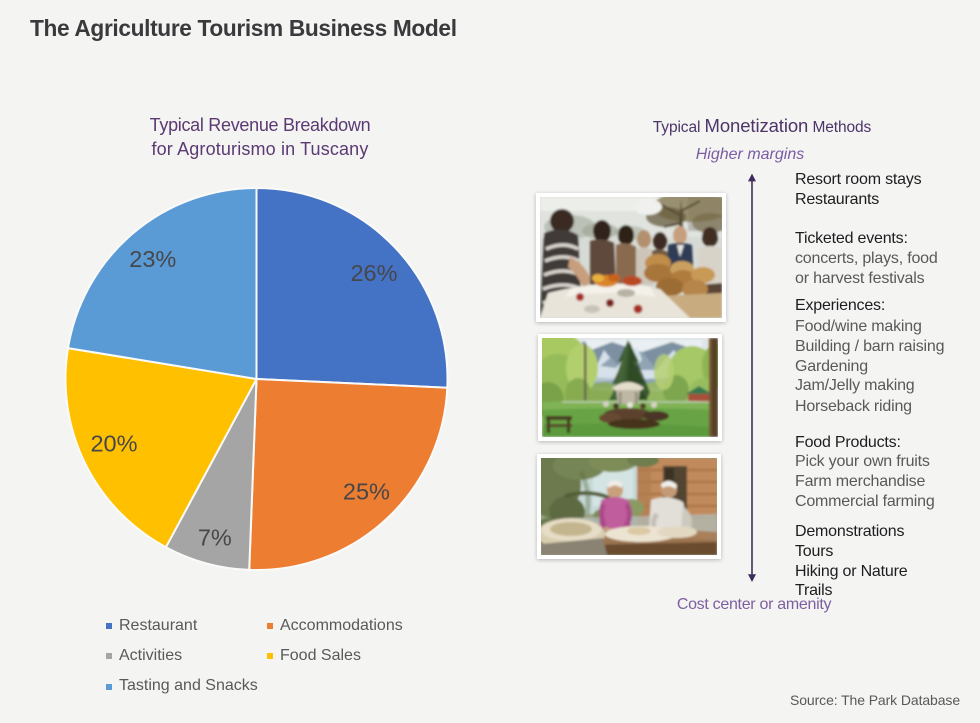 This screenshot has height=723, width=980. Describe the element at coordinates (373, 273) in the screenshot. I see `svg-text: 26%` at that location.